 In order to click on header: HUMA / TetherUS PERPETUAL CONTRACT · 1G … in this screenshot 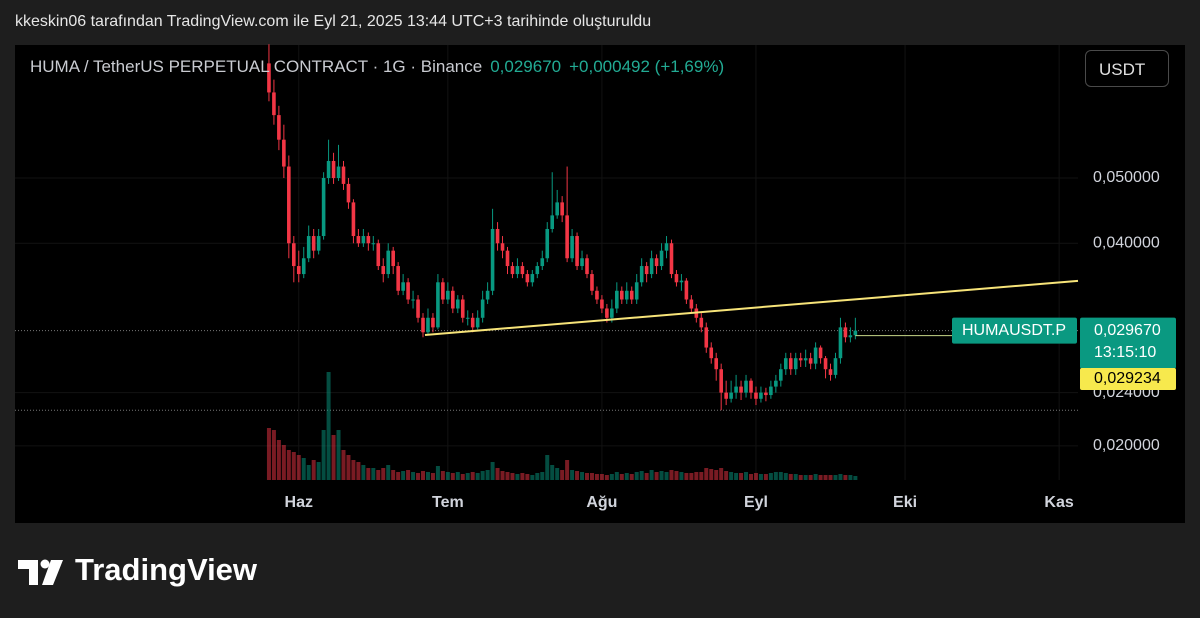, I will do `click(377, 67)`.